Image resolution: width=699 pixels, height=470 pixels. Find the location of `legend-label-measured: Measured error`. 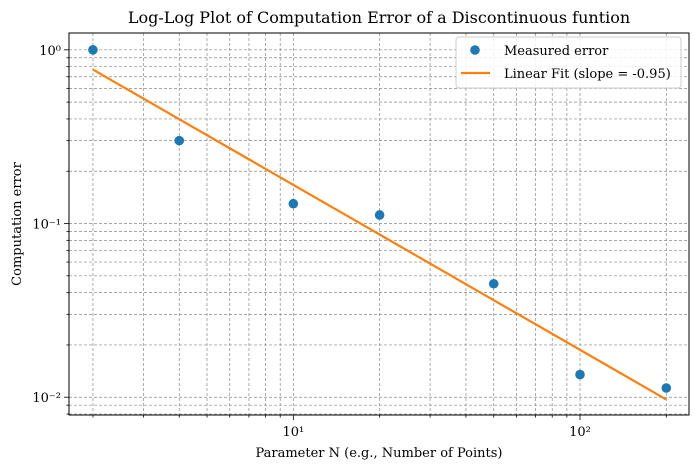

legend-label-measured: Measured error is located at coordinates (556, 51).